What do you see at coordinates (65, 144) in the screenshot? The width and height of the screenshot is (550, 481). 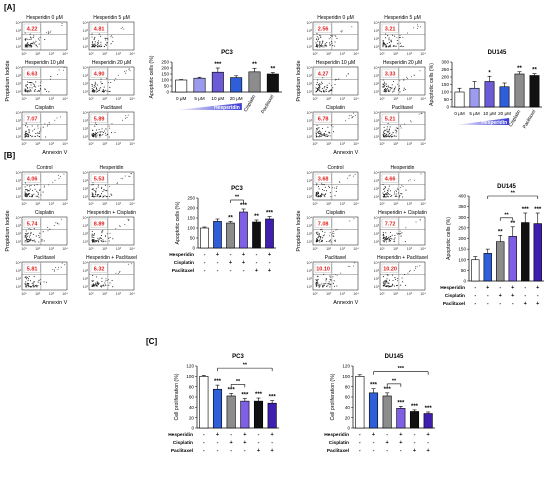 I see `flow-0-4-xtick-3: 10⁴` at bounding box center [65, 144].